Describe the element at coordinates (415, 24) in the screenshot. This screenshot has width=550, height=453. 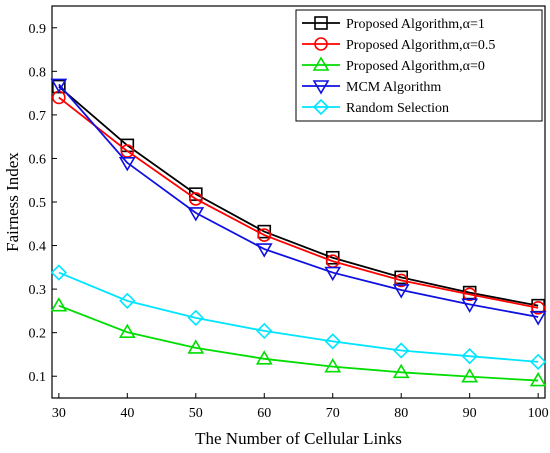
I see `legend-label: Proposed Algorithm,α=1` at that location.